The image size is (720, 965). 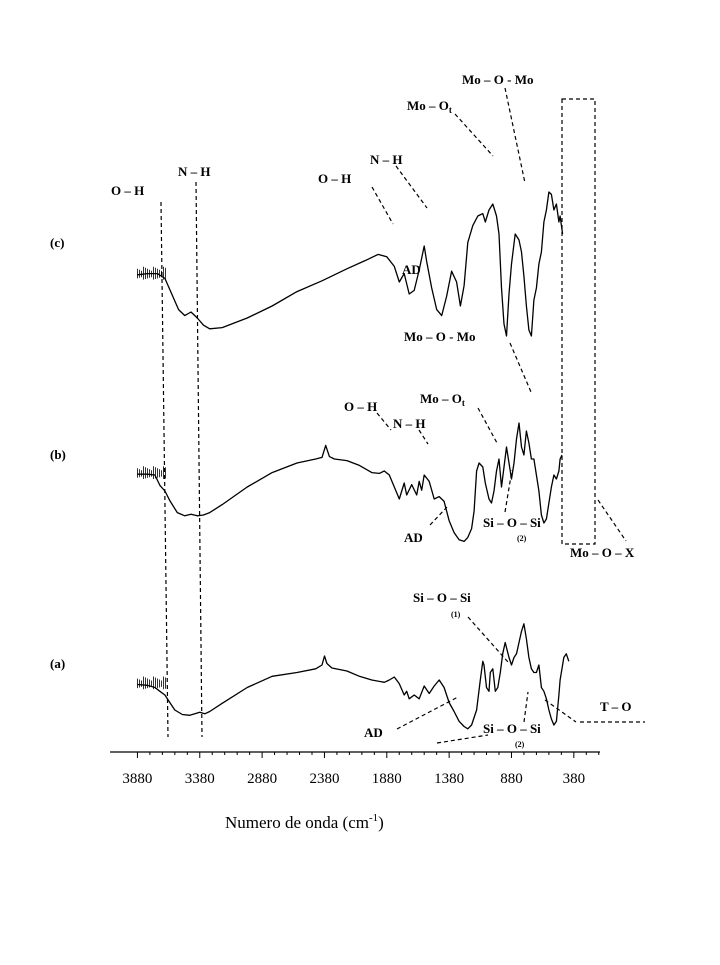 I want to click on a-to-label: T – O, so click(x=616, y=706).